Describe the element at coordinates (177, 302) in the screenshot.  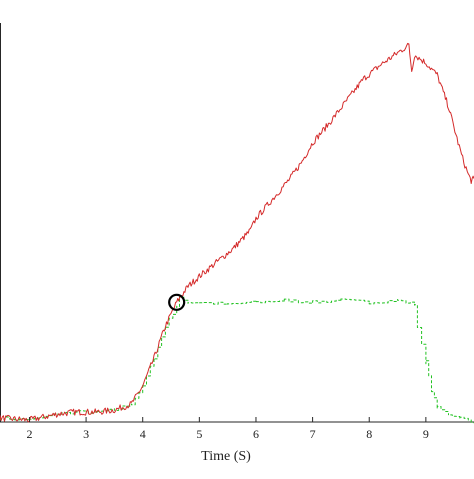
I see `divergence-marker-circle` at that location.